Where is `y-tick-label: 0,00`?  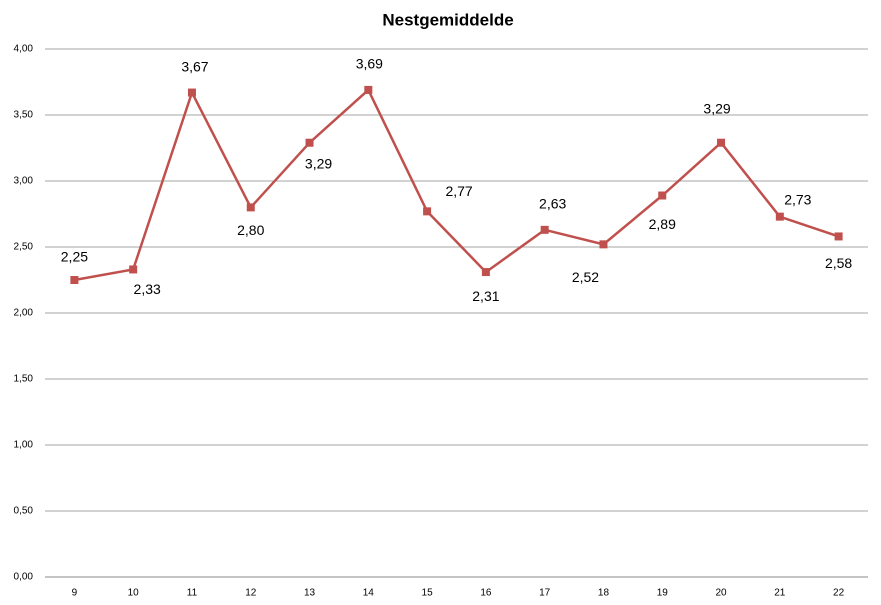 y-tick-label: 0,00 is located at coordinates (24, 577).